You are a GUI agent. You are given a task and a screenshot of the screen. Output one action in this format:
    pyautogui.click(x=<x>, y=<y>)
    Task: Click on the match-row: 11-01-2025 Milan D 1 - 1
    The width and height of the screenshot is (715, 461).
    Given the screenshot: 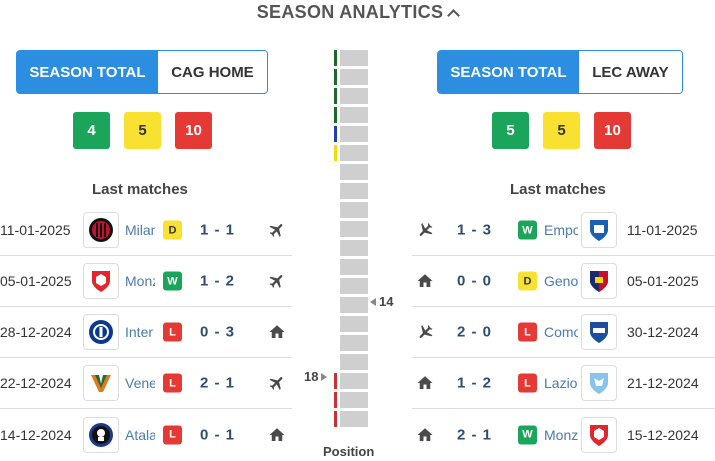 What is the action you would take?
    pyautogui.click(x=146, y=230)
    